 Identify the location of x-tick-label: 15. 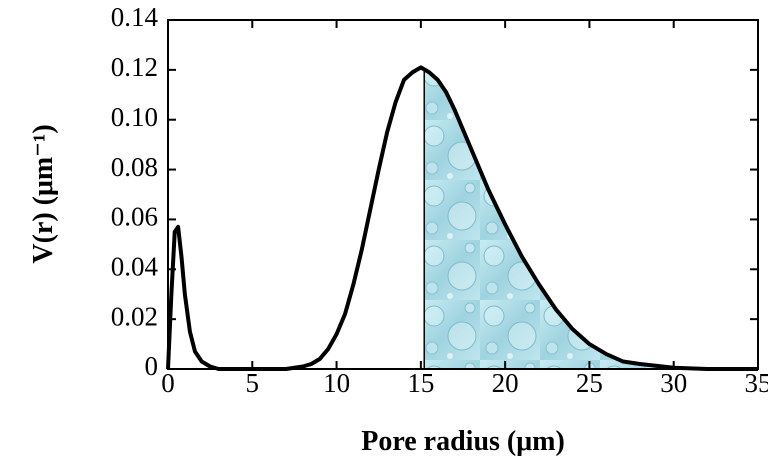
(420, 383).